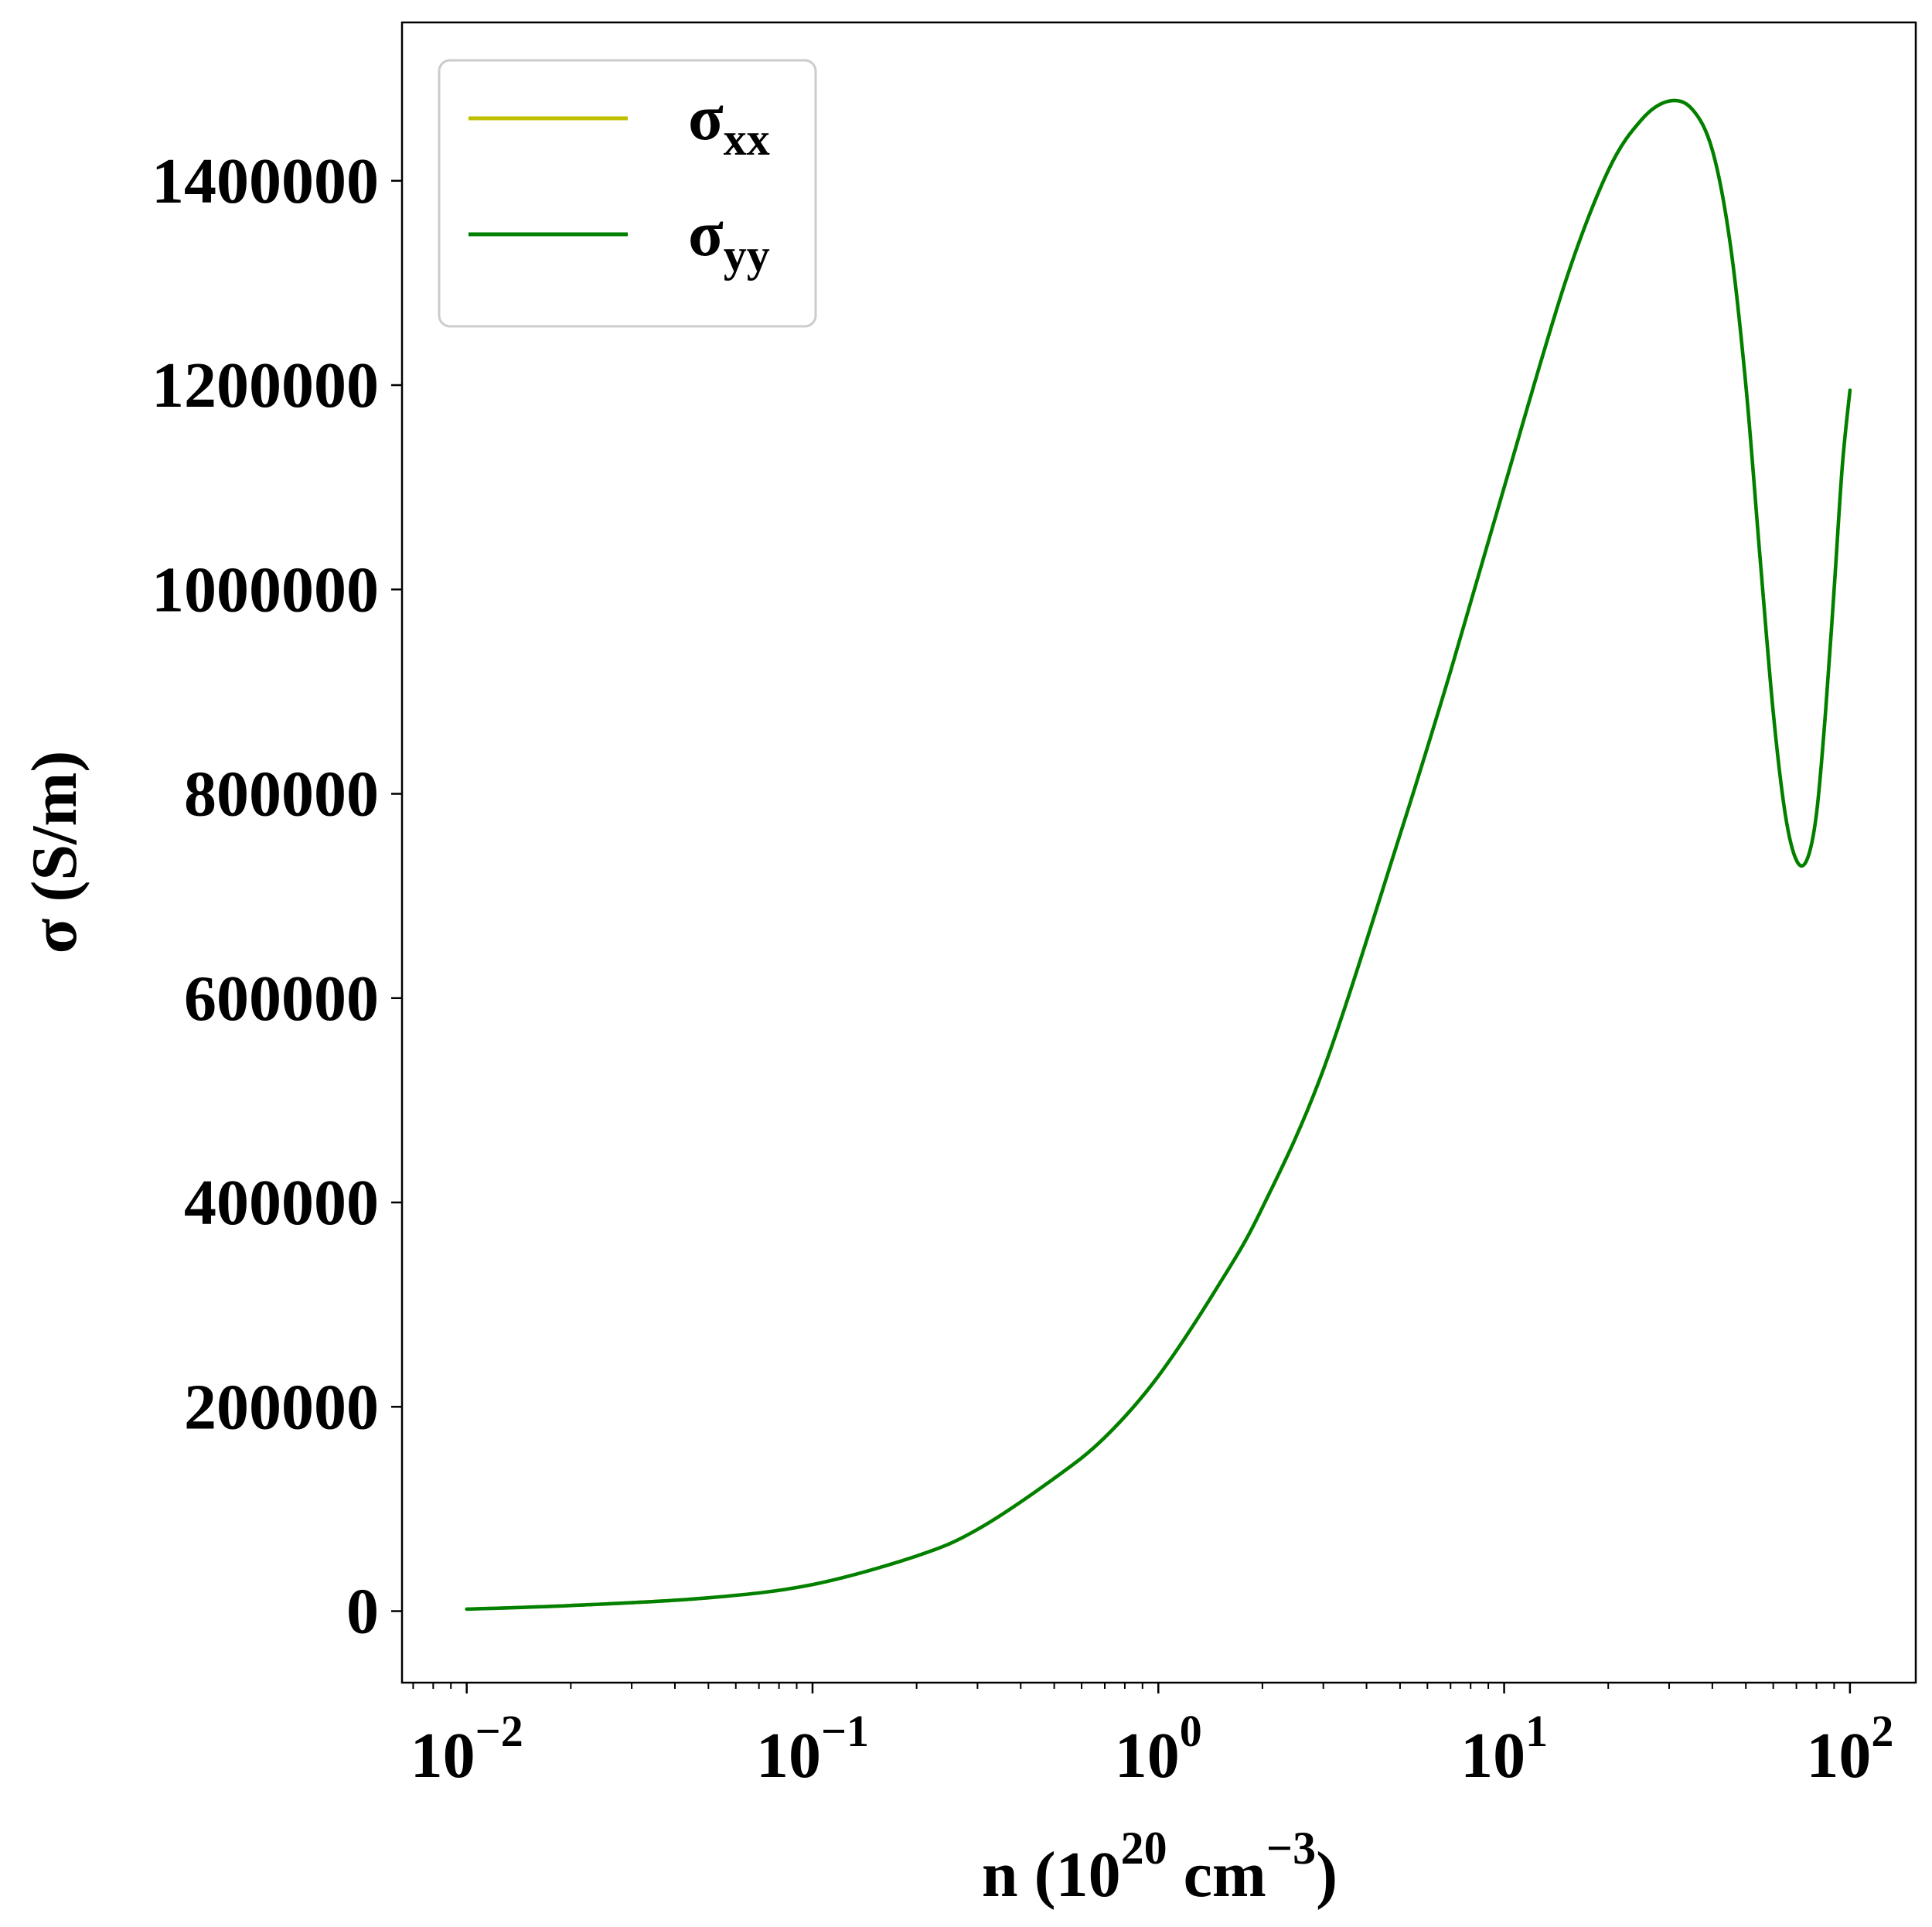 Image resolution: width=1932 pixels, height=1927 pixels. What do you see at coordinates (265, 385) in the screenshot?
I see `y-tick-label: 1200000` at bounding box center [265, 385].